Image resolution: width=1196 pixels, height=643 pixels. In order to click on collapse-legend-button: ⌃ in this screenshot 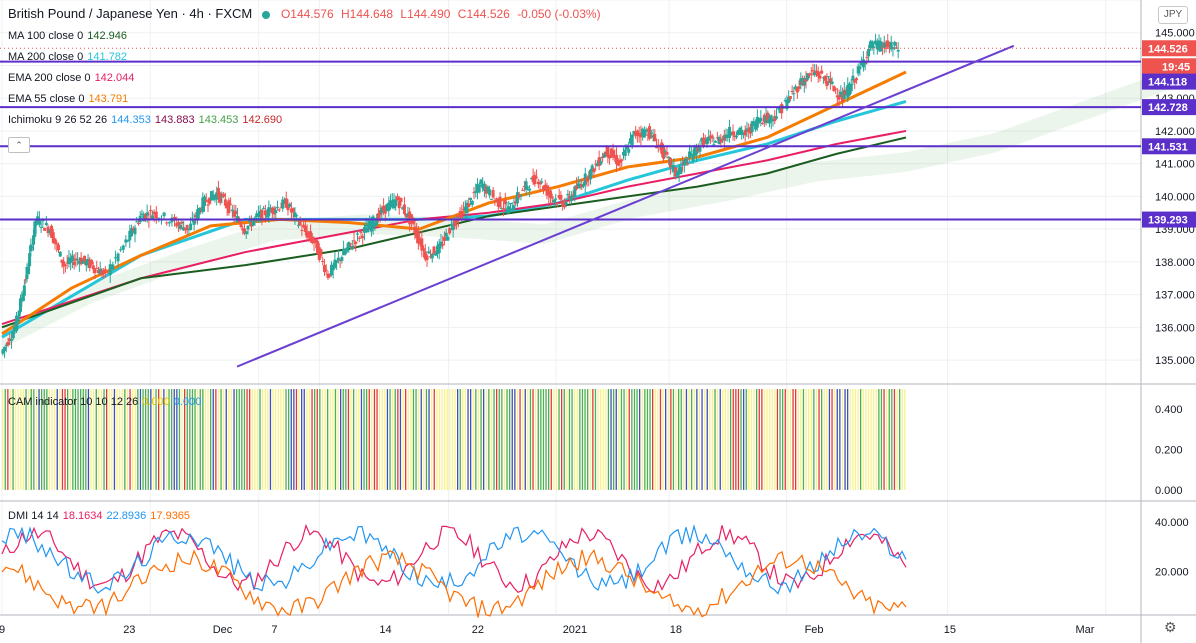, I will do `click(19, 145)`.